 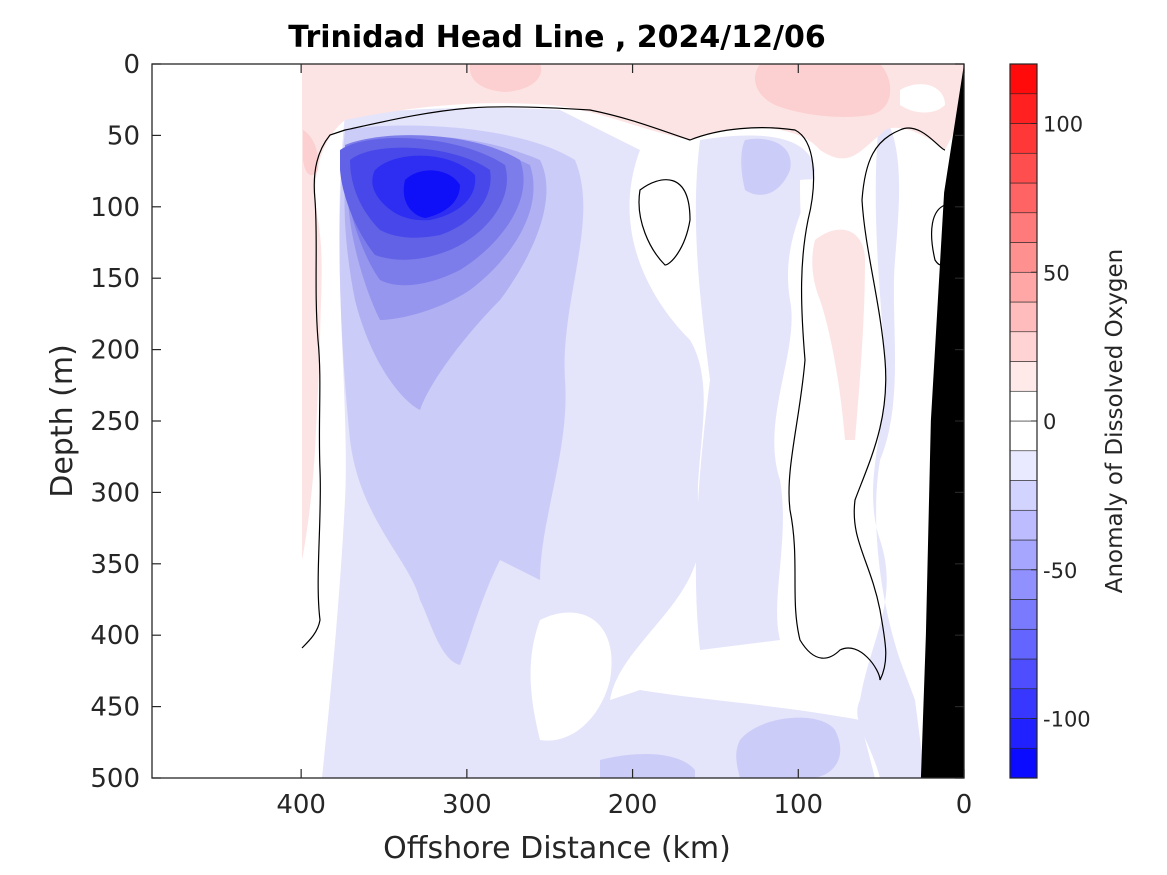 I want to click on x-axis-label: Offshore Distance (km), so click(x=557, y=848).